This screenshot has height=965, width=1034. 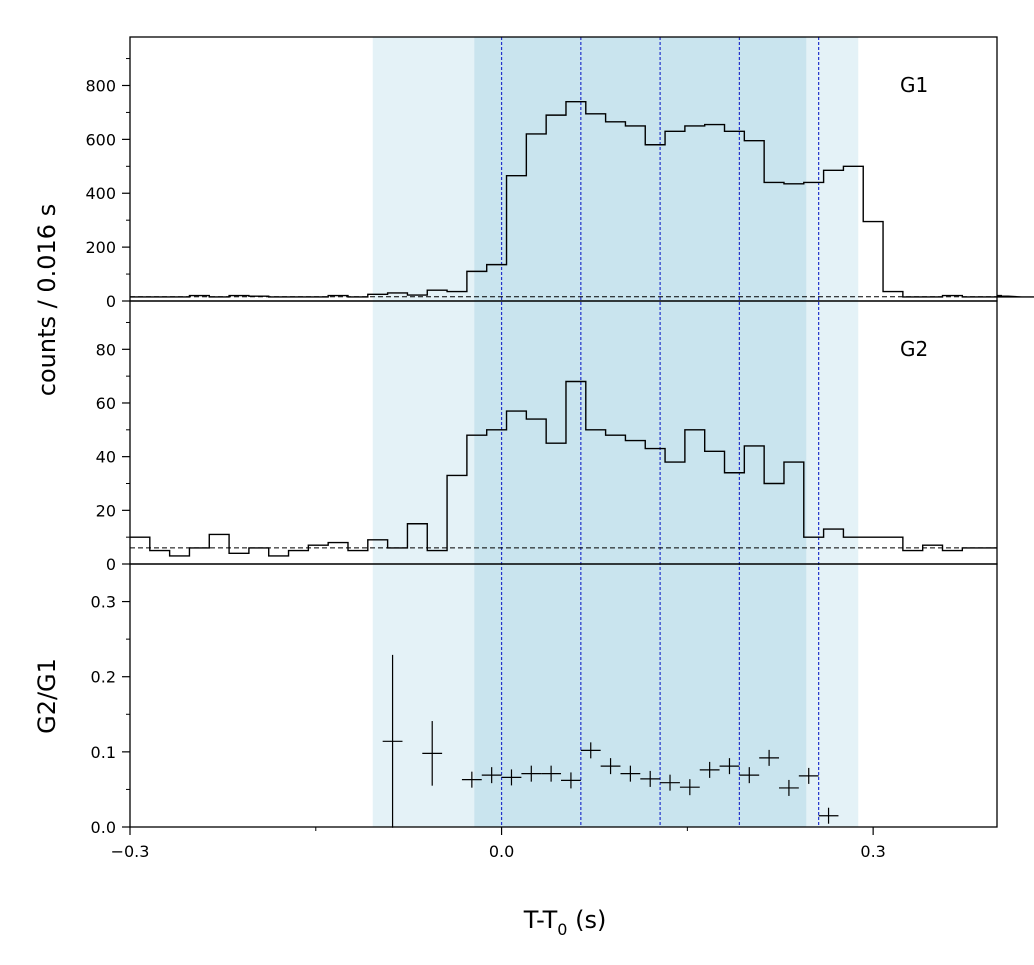 What do you see at coordinates (872, 851) in the screenshot?
I see `x-tick-label: 0.3` at bounding box center [872, 851].